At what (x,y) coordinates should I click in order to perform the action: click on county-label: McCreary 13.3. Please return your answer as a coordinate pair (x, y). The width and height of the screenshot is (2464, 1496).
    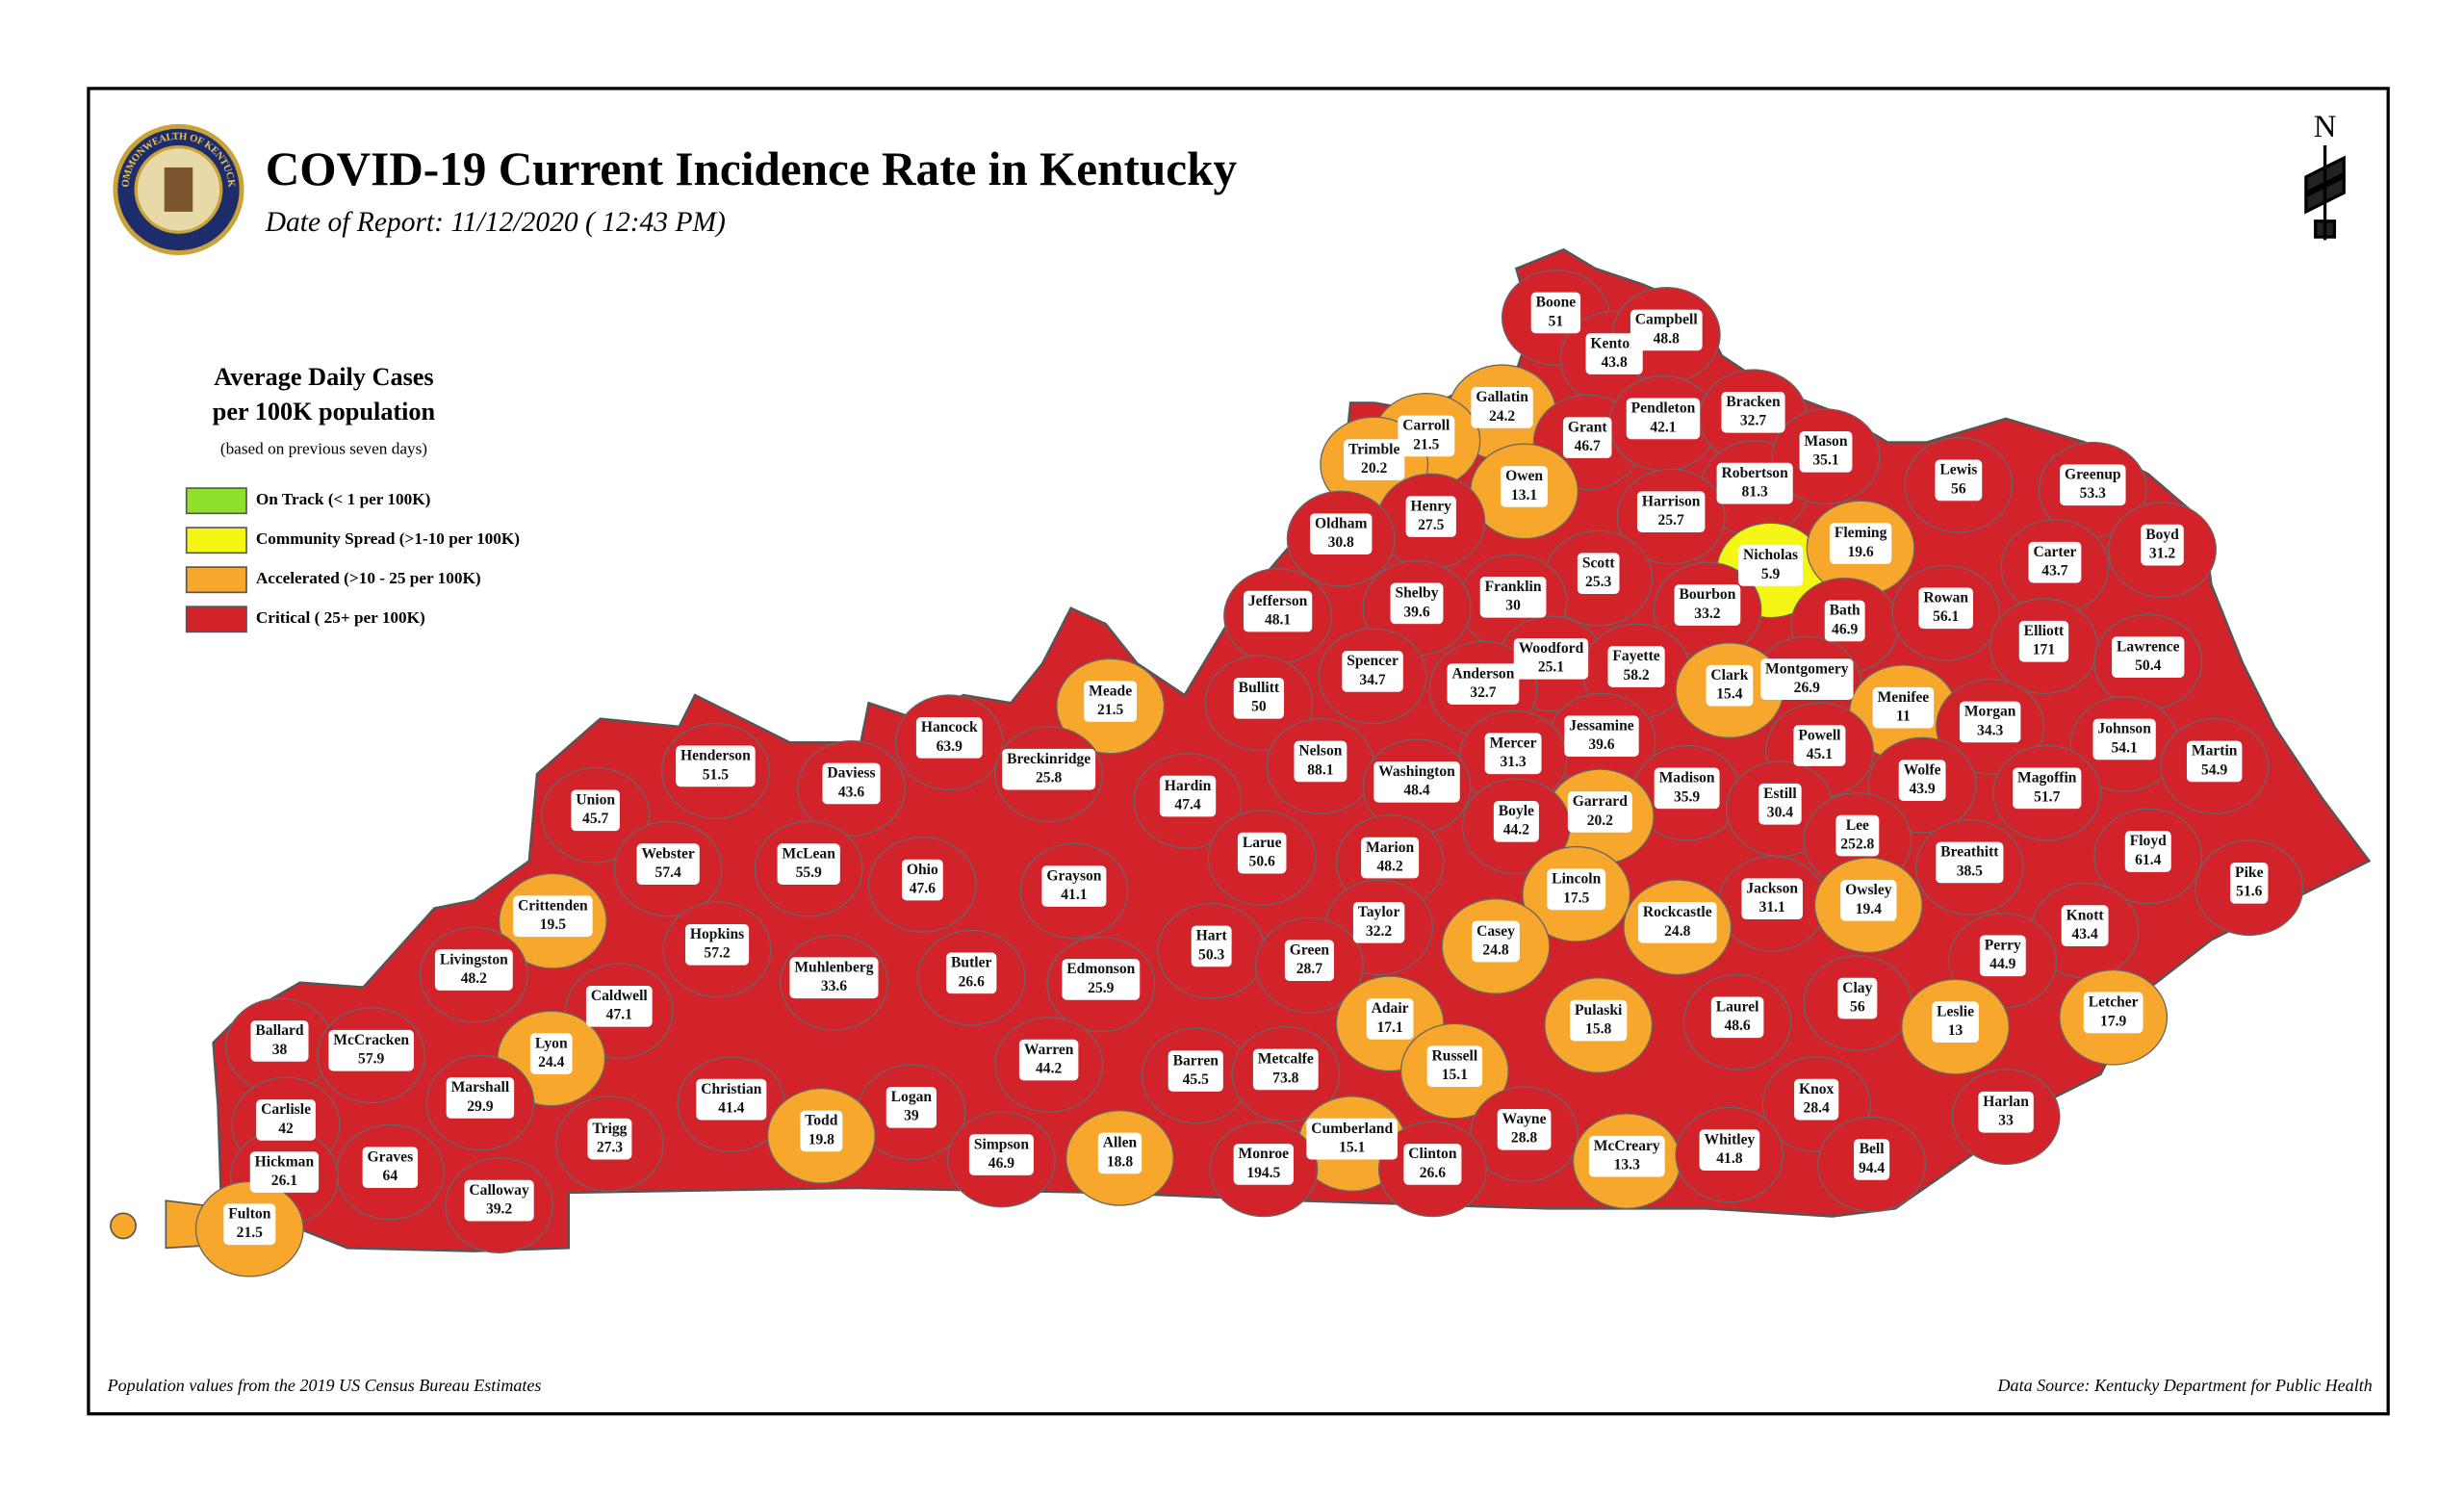
    Looking at the image, I should click on (1626, 1156).